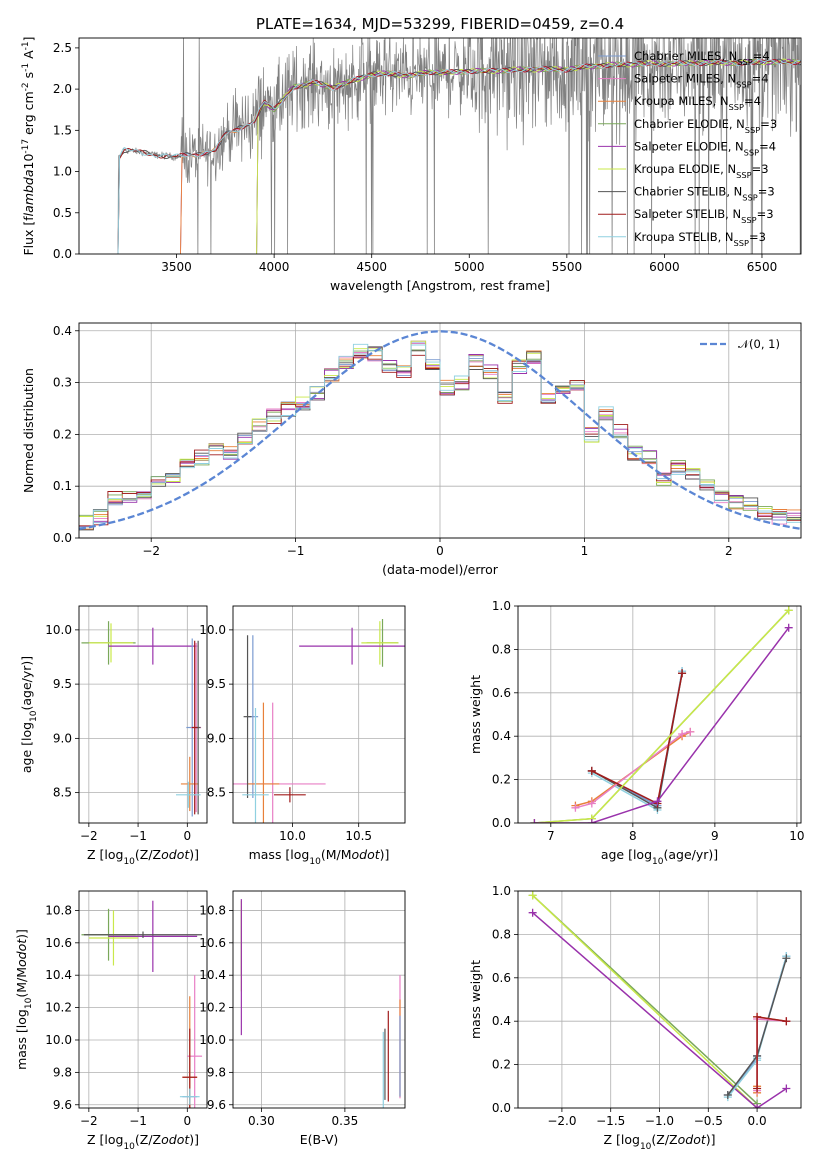  I want to click on legend-label: Salpeter STELIB, NSSP=3, so click(704, 216).